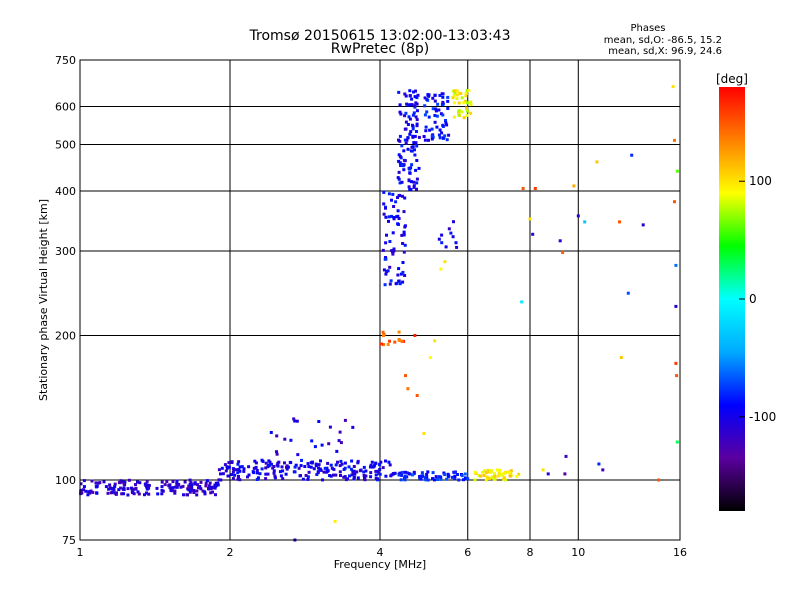 The image size is (800, 600). Describe the element at coordinates (65, 336) in the screenshot. I see `y-tick-label-200: 200` at that location.